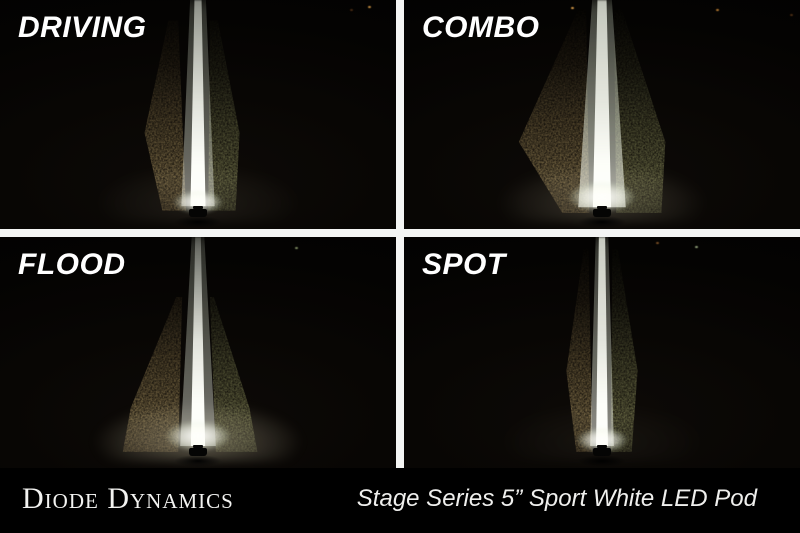 This screenshot has height=533, width=800. Describe the element at coordinates (198, 342) in the screenshot. I see `flood-beam-core` at that location.